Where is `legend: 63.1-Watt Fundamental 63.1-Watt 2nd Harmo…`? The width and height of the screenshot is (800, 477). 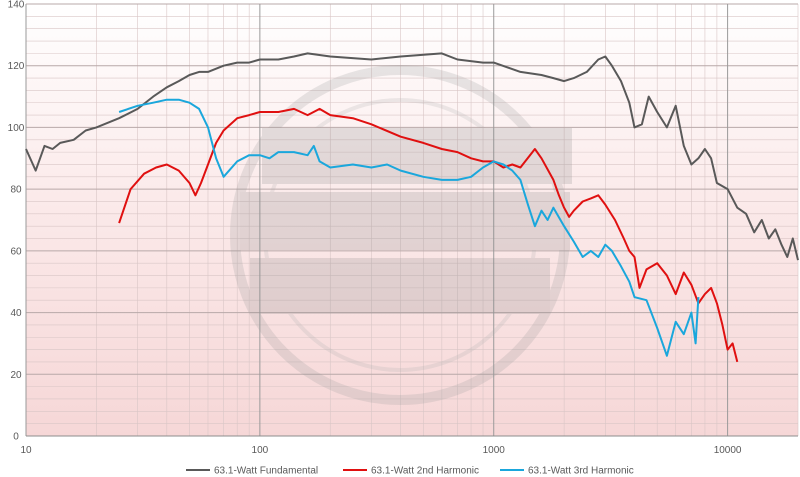 legend: 63.1-Watt Fundamental 63.1-Watt 2nd Harmo… is located at coordinates (410, 471).